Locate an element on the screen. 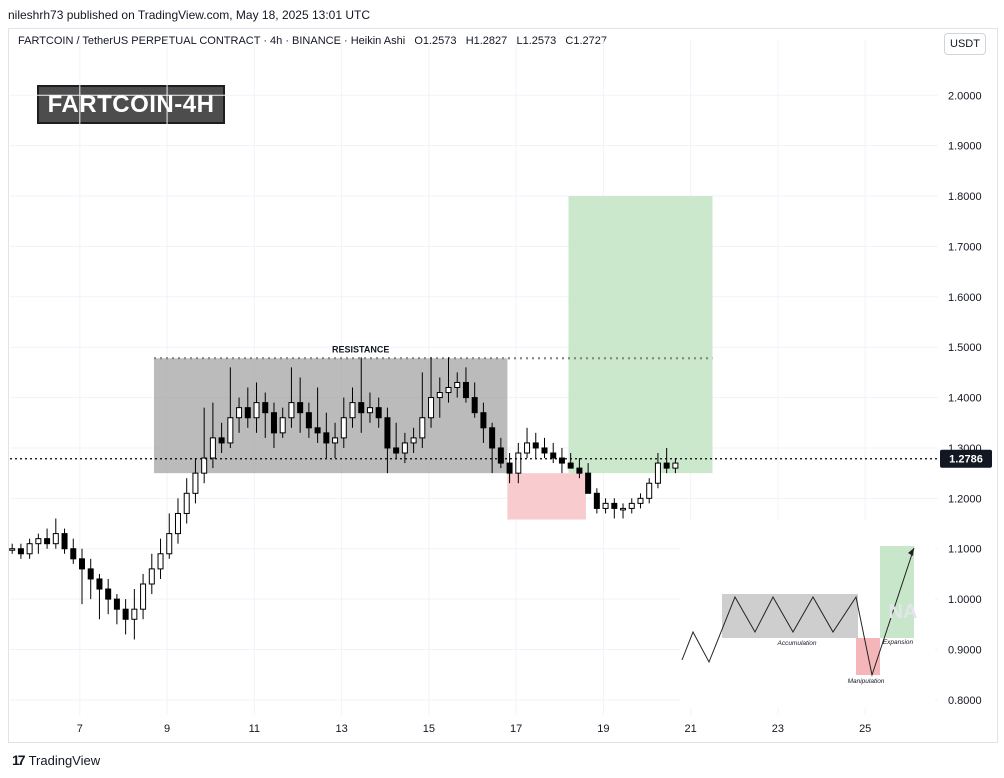 The image size is (1004, 778). y-tick-label: 1.1000 is located at coordinates (965, 550).